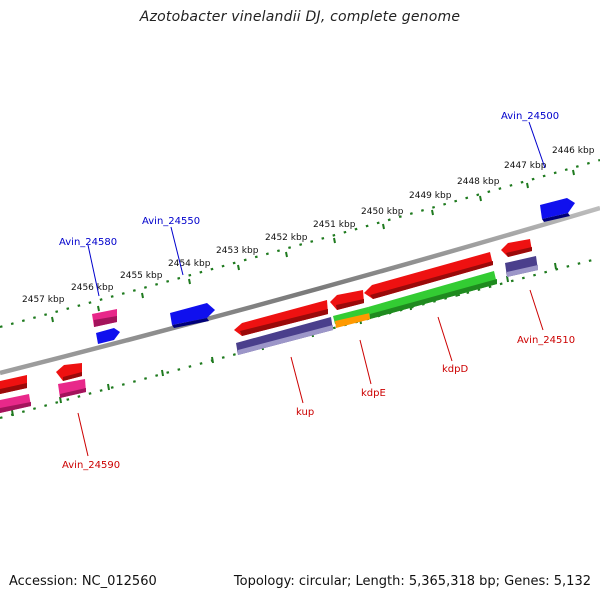 The height and width of the screenshot is (600, 600). I want to click on gene-avin-24580-blue, so click(108, 336).